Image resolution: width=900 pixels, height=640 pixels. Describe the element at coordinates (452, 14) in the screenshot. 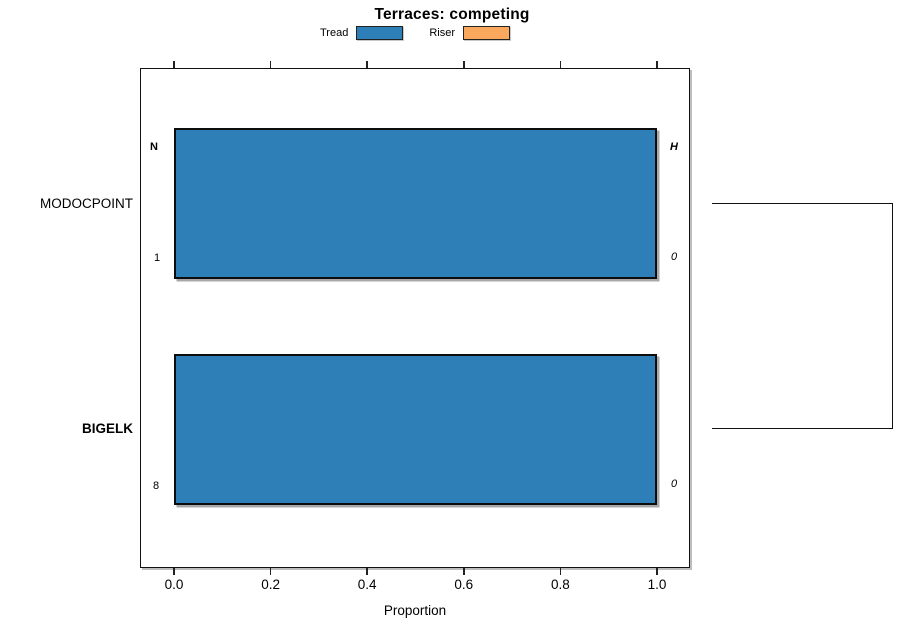

I see `chart-title: Terraces: competing` at that location.